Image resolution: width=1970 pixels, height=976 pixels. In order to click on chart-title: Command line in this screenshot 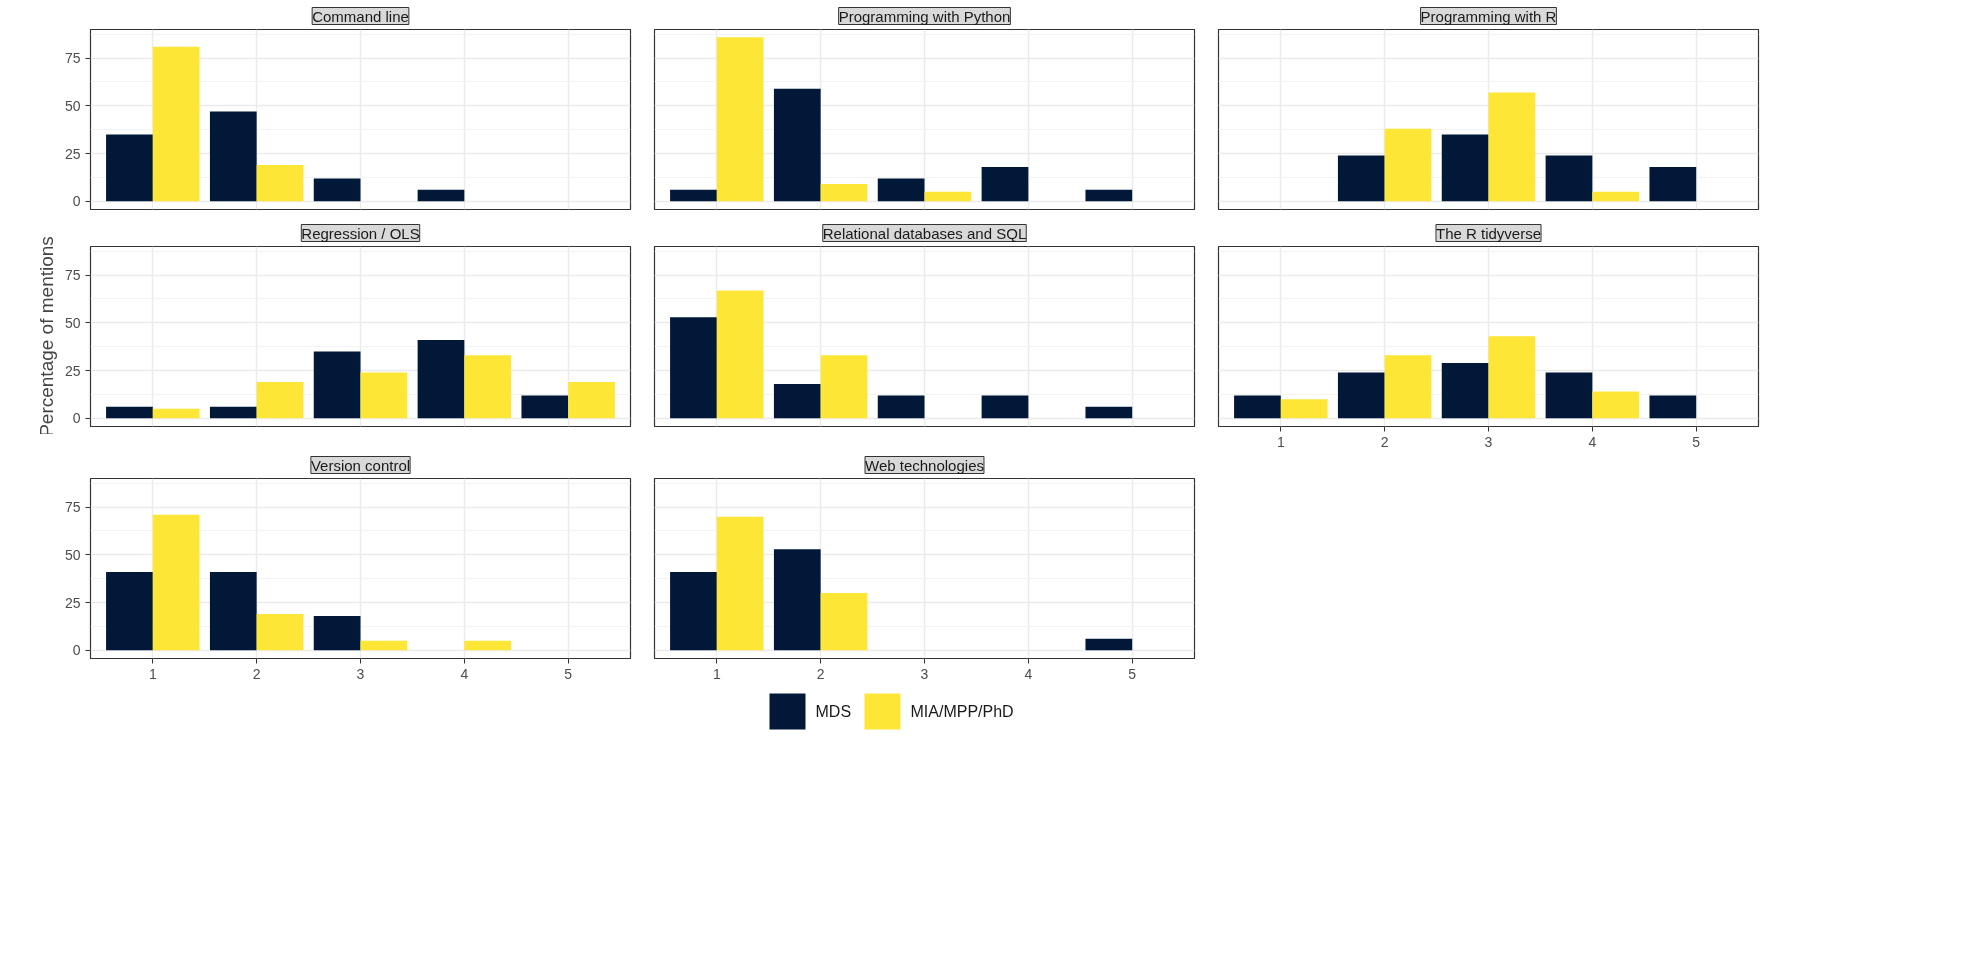, I will do `click(360, 16)`.